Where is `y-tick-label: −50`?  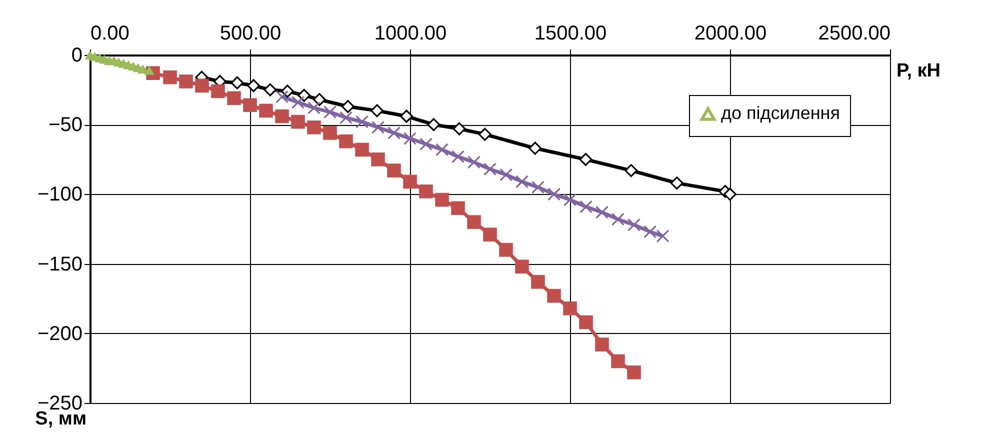 y-tick-label: −50 is located at coordinates (65, 125).